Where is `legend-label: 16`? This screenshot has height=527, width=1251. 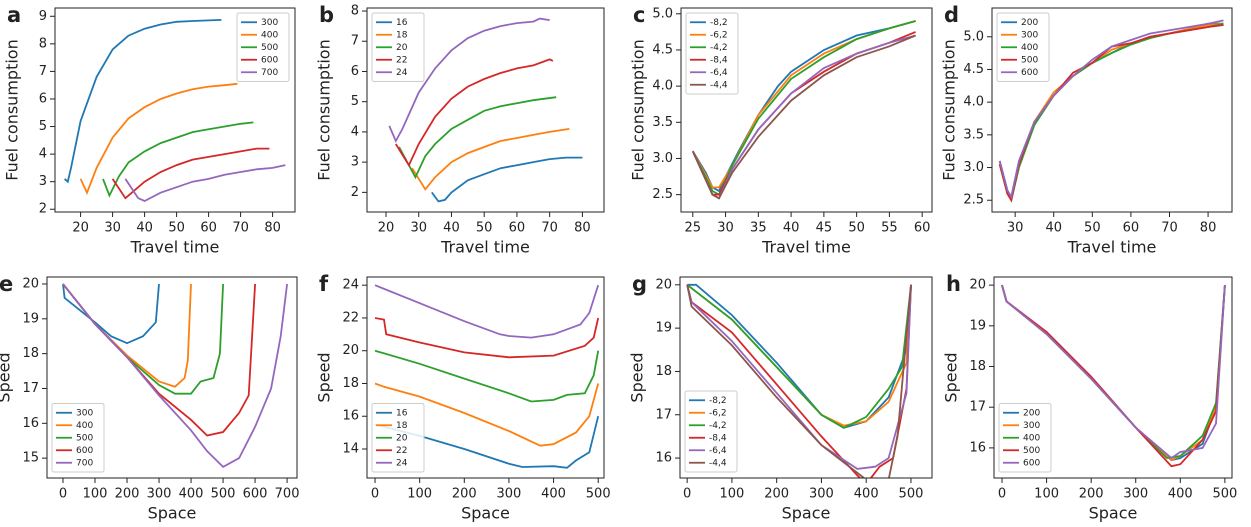 legend-label: 16 is located at coordinates (402, 413).